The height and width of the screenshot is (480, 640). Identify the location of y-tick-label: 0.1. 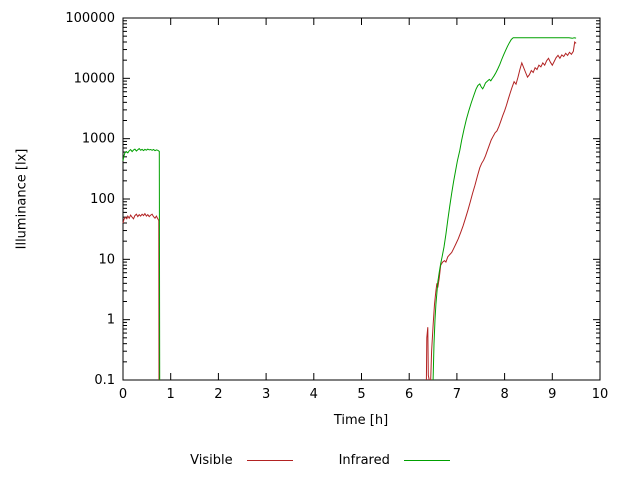
(104, 380).